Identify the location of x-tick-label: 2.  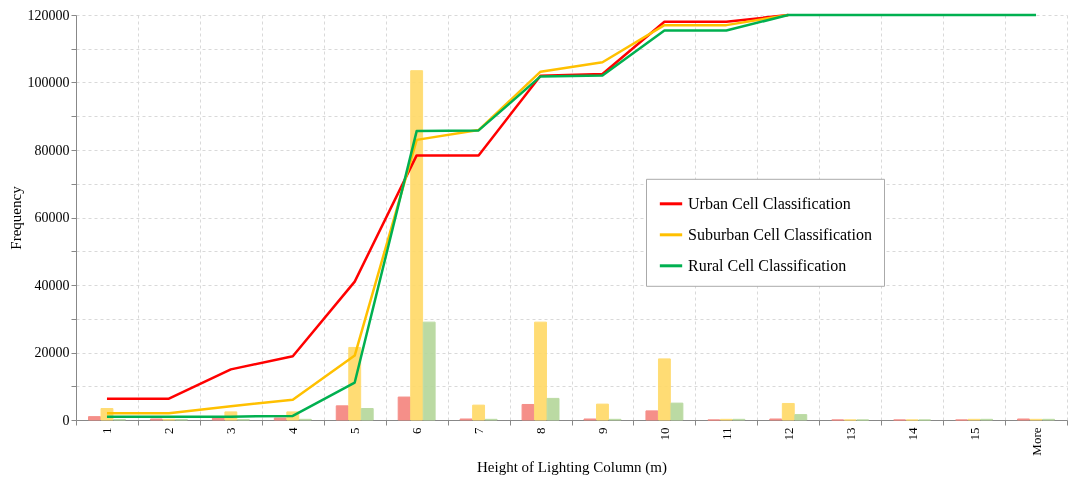
(169, 430).